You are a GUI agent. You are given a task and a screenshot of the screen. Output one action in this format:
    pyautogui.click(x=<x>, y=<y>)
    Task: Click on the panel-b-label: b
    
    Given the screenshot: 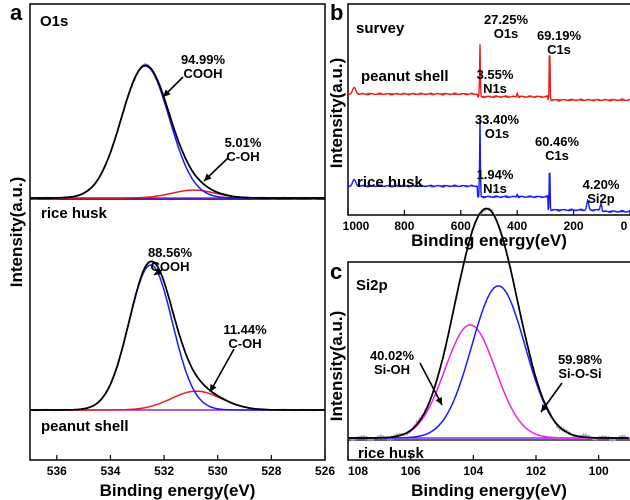 What is the action you would take?
    pyautogui.click(x=336, y=12)
    